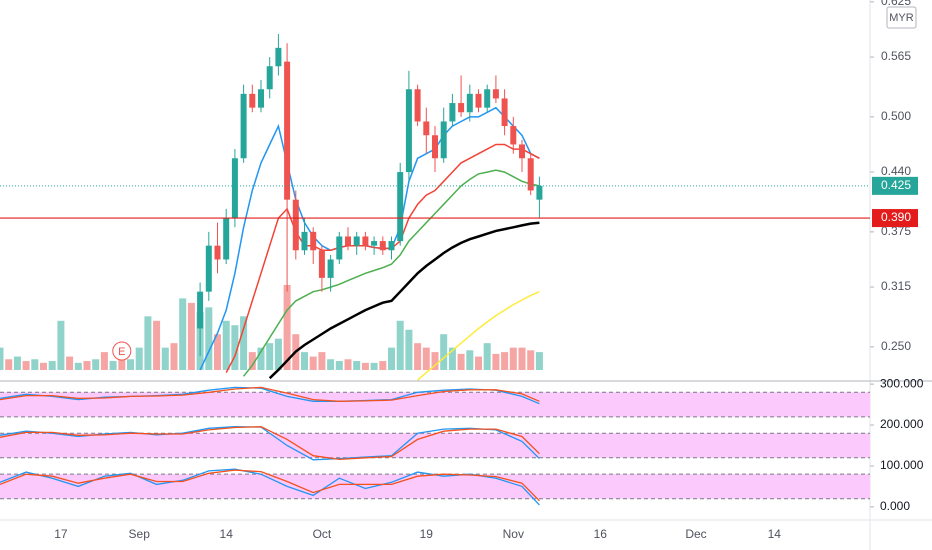 The image size is (932, 550). I want to click on y-tick-label: 0.375, so click(896, 231).